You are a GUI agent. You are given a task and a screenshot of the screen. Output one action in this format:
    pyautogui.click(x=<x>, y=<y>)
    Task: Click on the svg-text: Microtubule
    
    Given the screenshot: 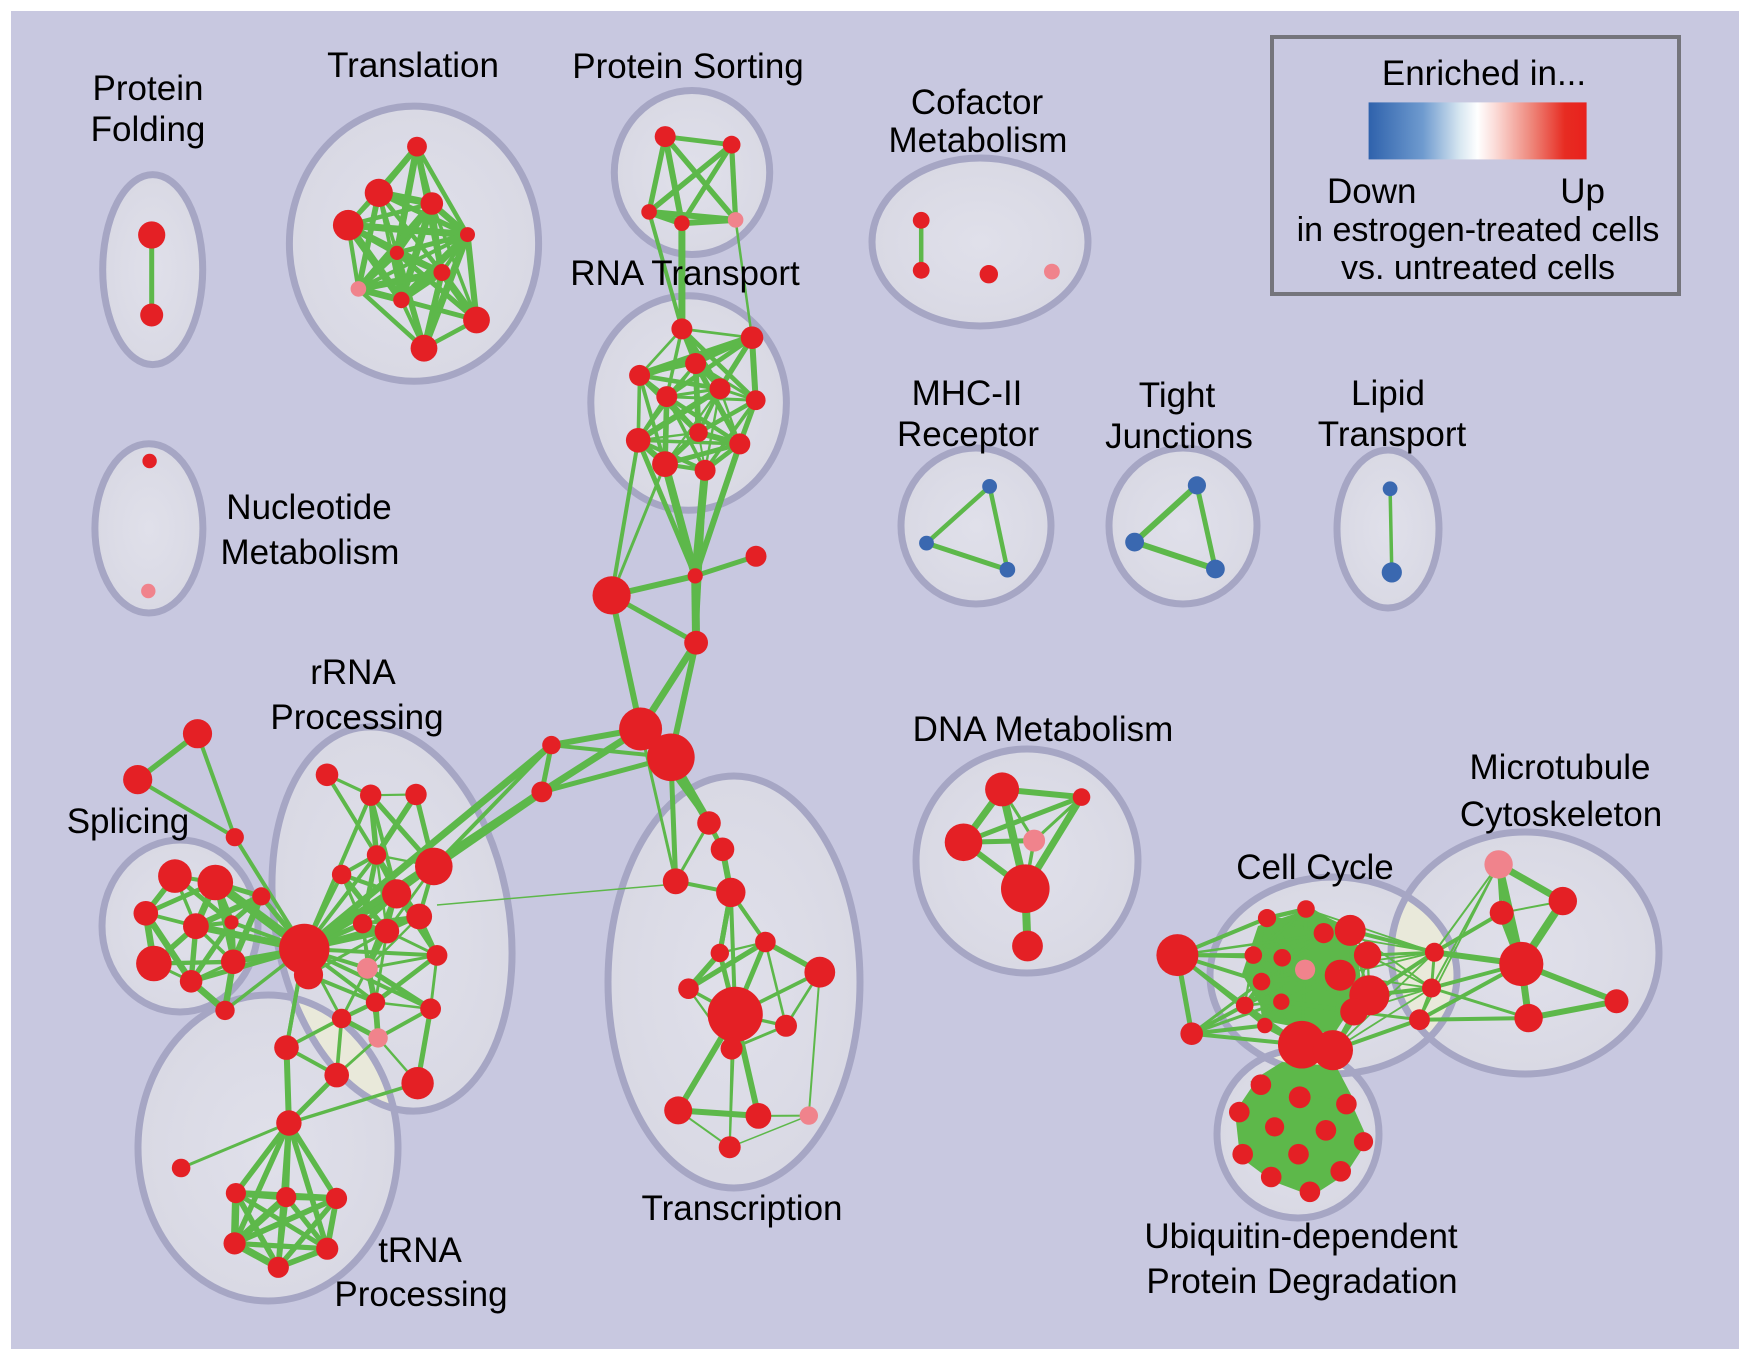 What is the action you would take?
    pyautogui.click(x=1560, y=767)
    